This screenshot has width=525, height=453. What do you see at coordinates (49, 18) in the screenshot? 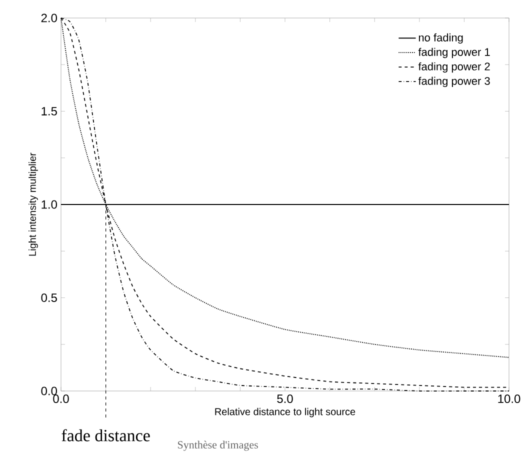
I see `y-tick-label: 2.0` at bounding box center [49, 18].